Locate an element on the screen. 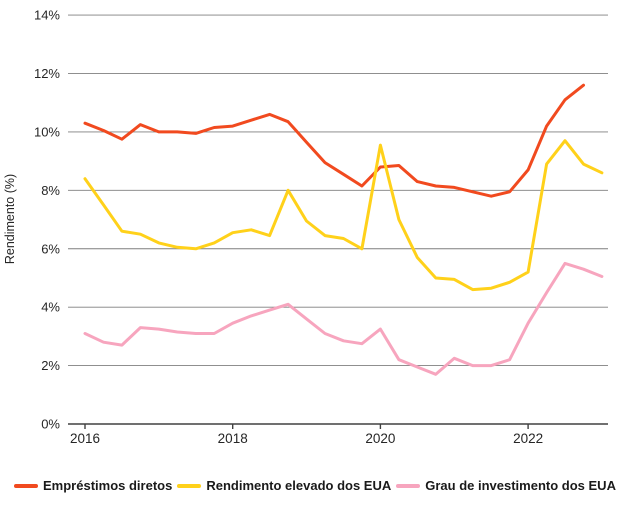 The height and width of the screenshot is (520, 620). y-tick-label: 14% is located at coordinates (47, 15).